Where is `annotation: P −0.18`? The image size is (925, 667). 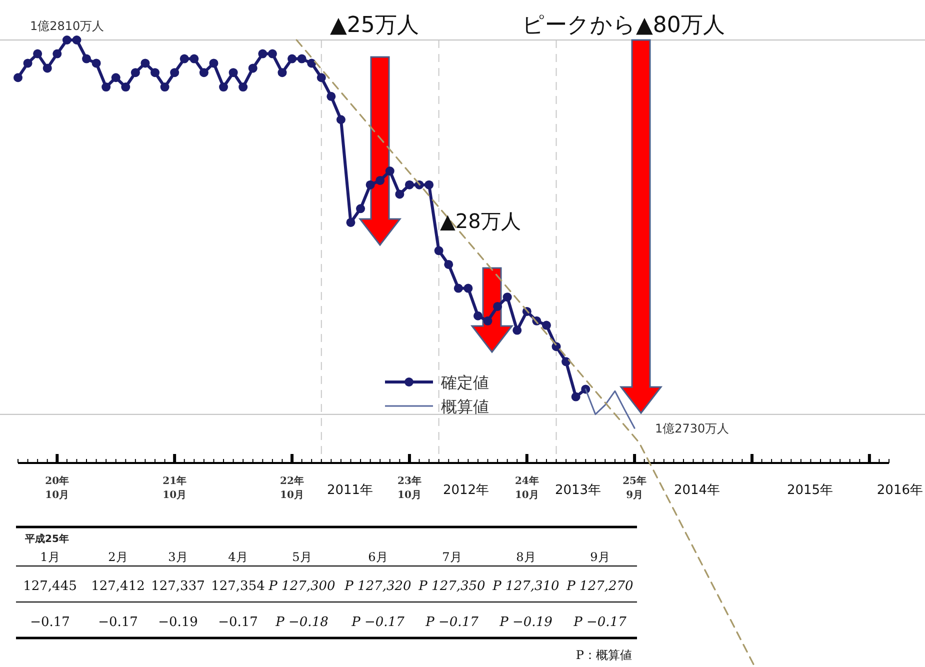
annotation: P −0.18 is located at coordinates (301, 622).